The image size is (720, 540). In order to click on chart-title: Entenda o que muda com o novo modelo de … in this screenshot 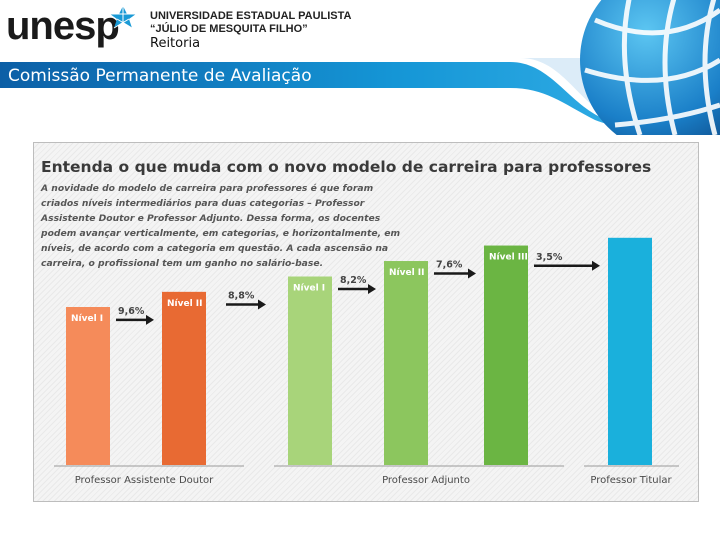, I will do `click(346, 167)`.